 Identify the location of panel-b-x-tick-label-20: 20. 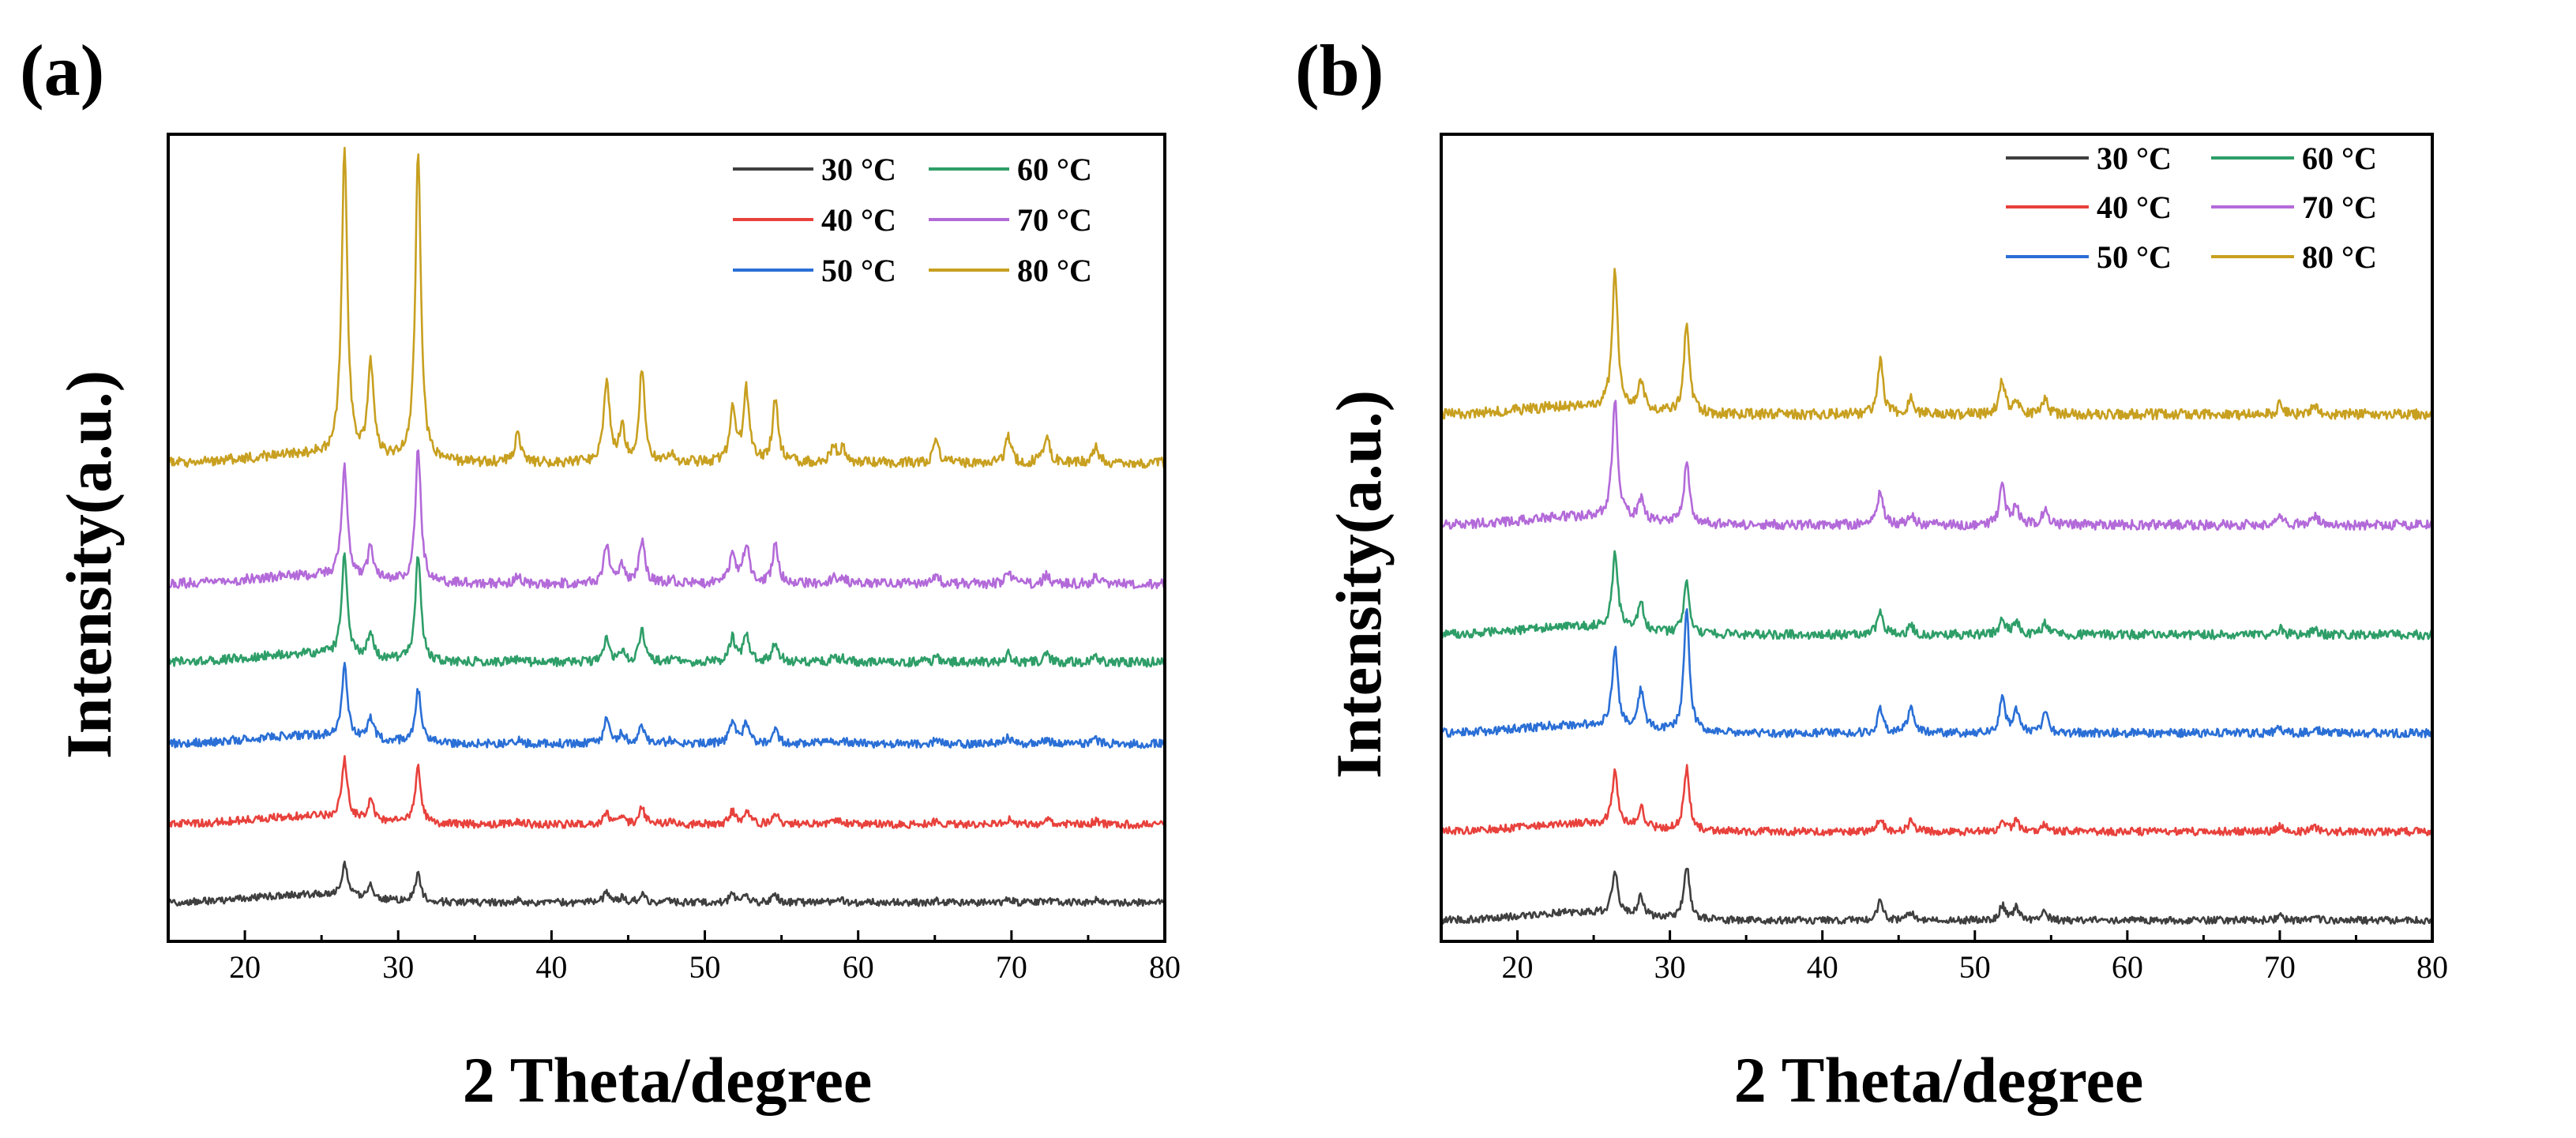
(1518, 967).